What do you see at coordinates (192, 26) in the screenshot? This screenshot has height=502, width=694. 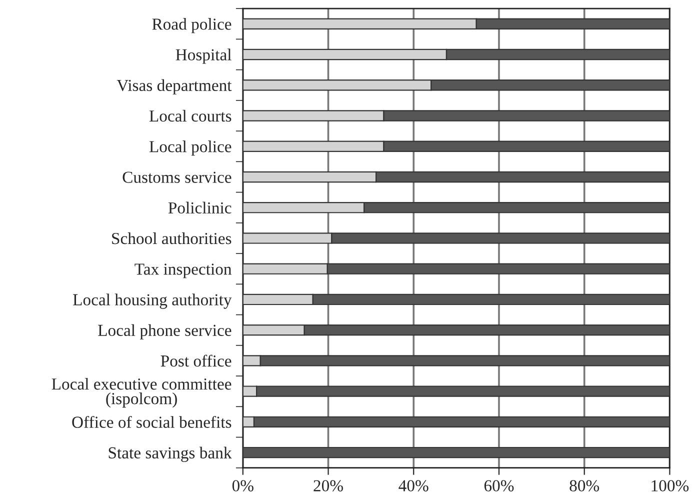 I see `y-tick-label: Road police` at bounding box center [192, 26].